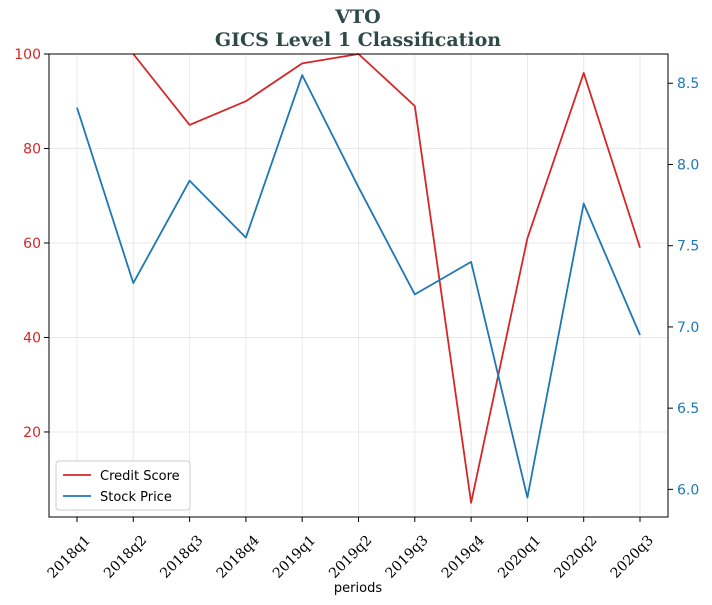 This screenshot has height=605, width=712. I want to click on left-tick-label: 100, so click(27, 55).